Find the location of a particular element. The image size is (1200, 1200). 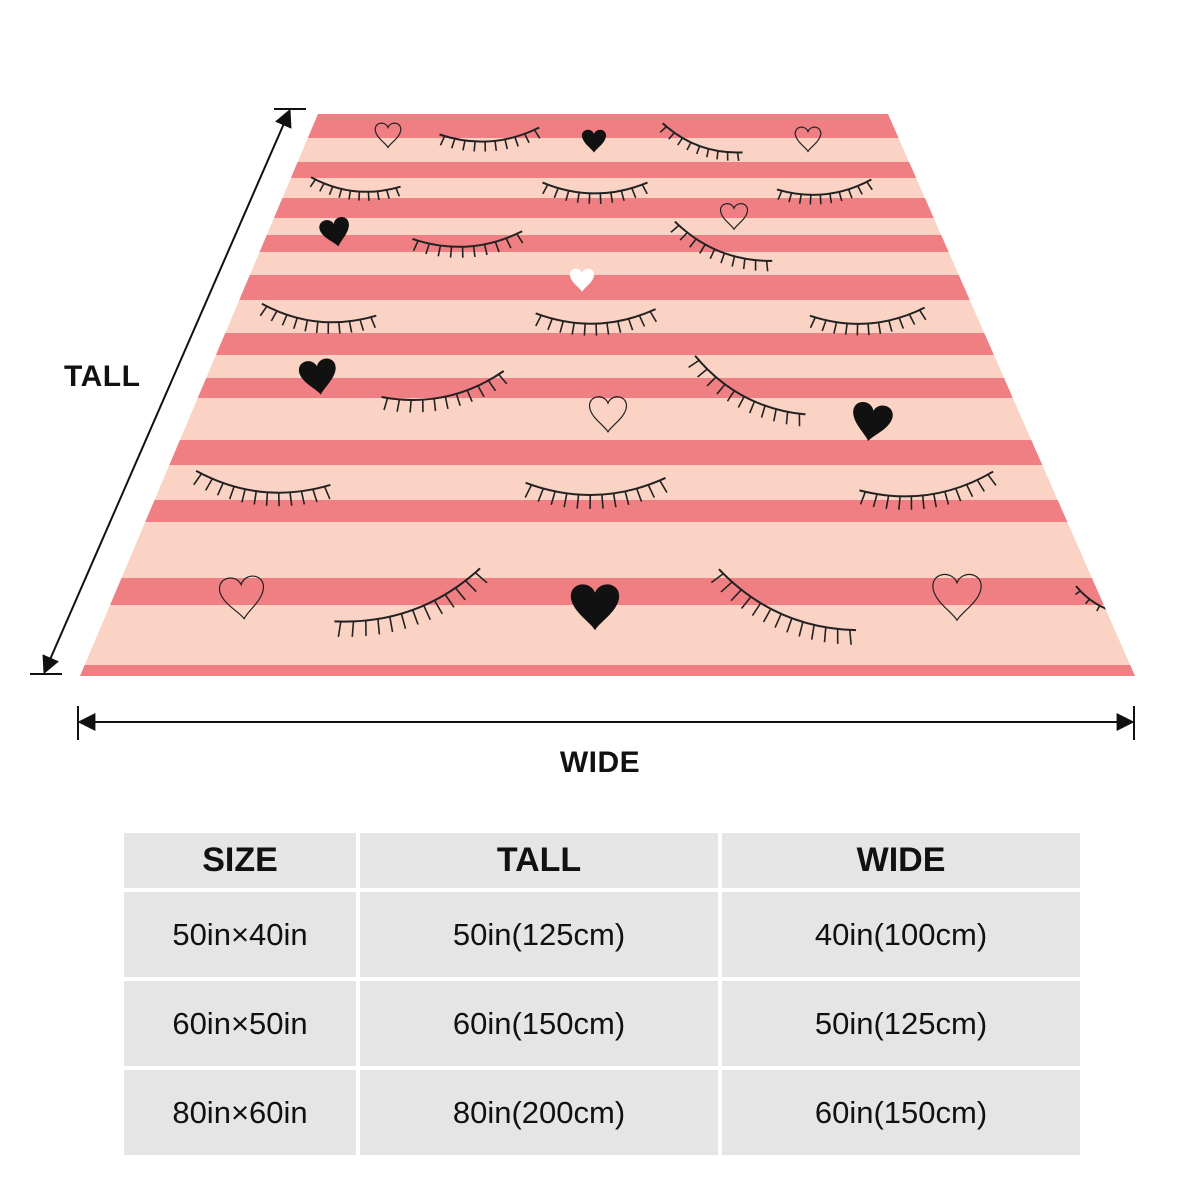

table-row: 60in×50in 60in(150cm) 50in(125cm) is located at coordinates (602, 1023).